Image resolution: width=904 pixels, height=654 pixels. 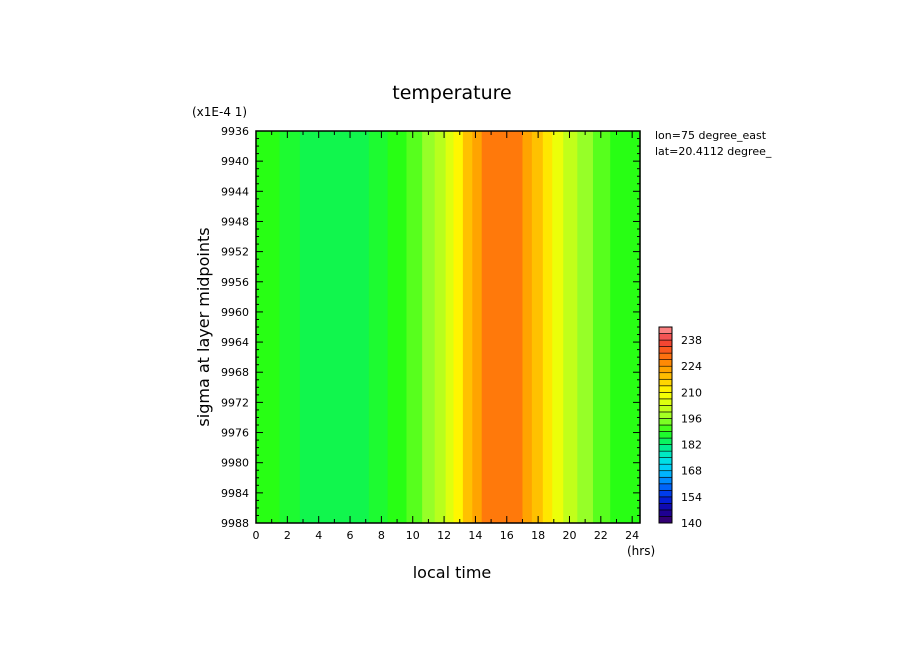 I want to click on x-tick-label: 18, so click(x=538, y=535).